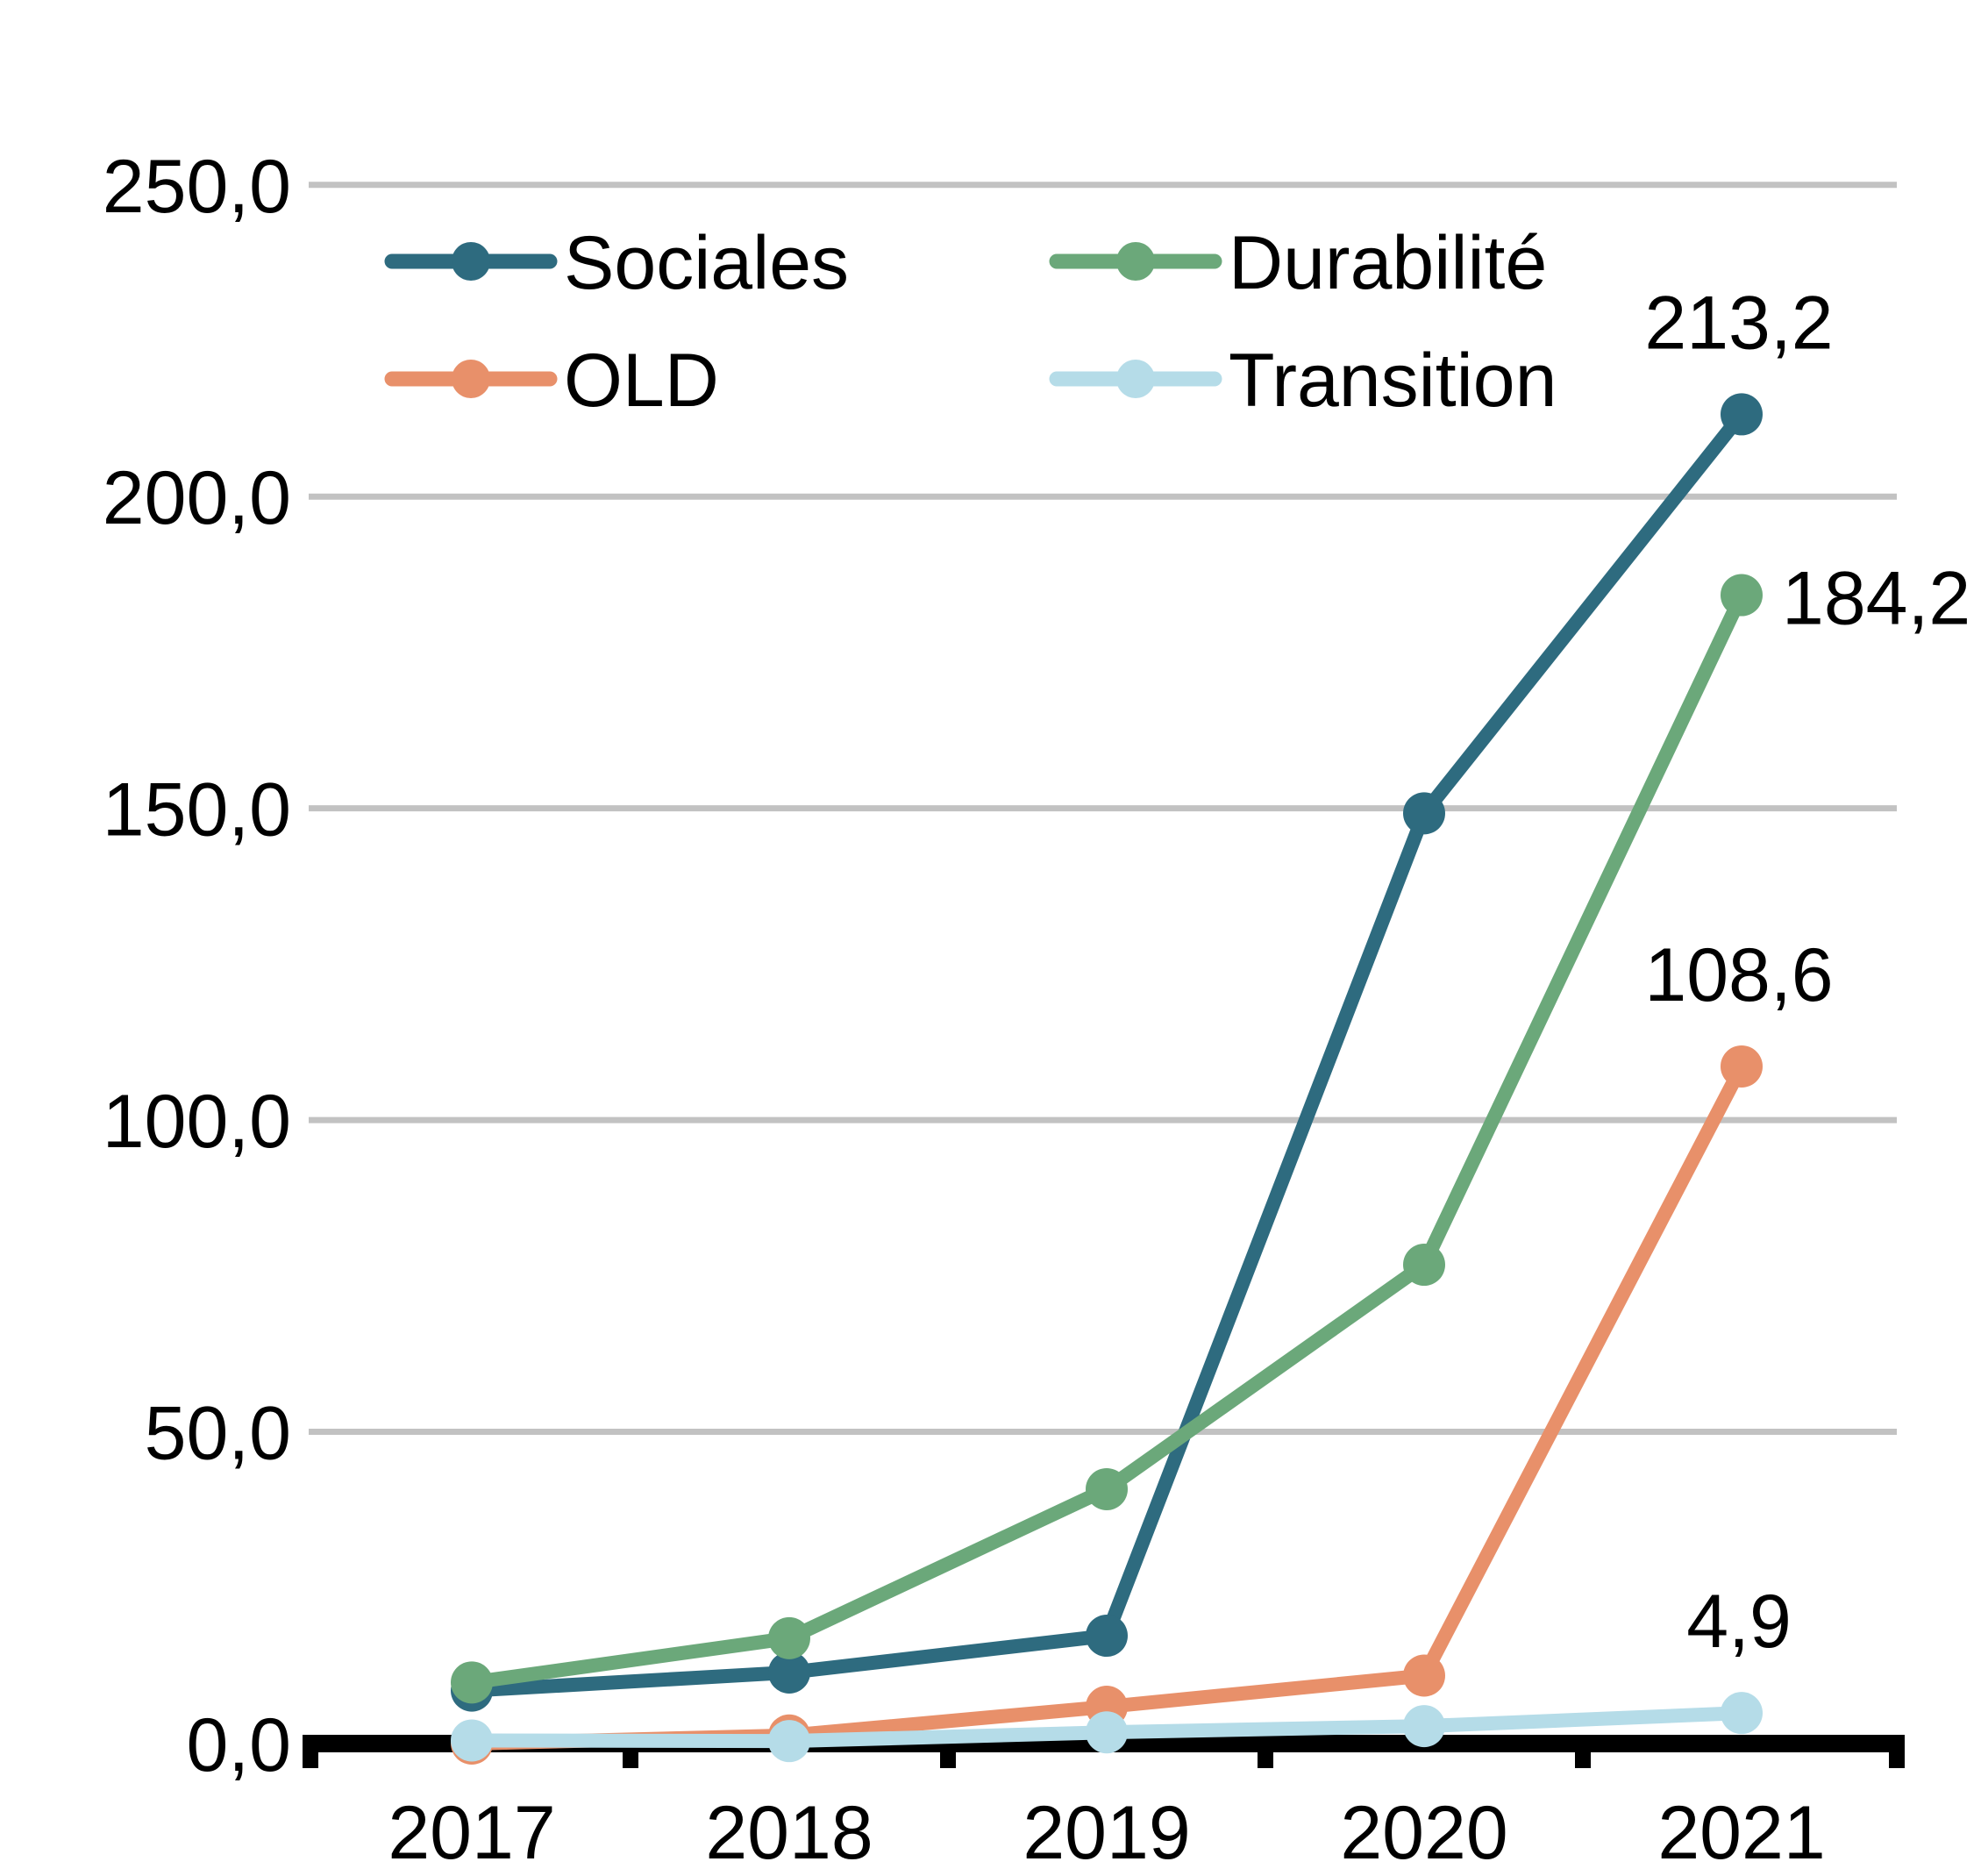 This screenshot has height=1876, width=1988. Describe the element at coordinates (1738, 323) in the screenshot. I see `data-label-sociales: 213,2` at that location.